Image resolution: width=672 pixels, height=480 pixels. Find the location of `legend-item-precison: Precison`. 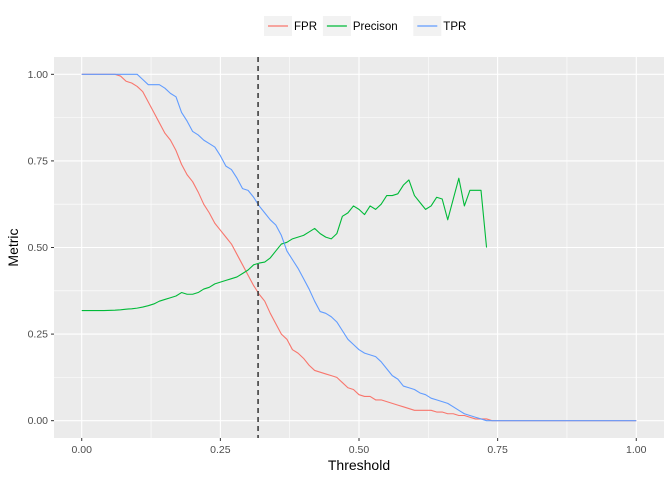

legend-item-precison: Precison is located at coordinates (360, 26).